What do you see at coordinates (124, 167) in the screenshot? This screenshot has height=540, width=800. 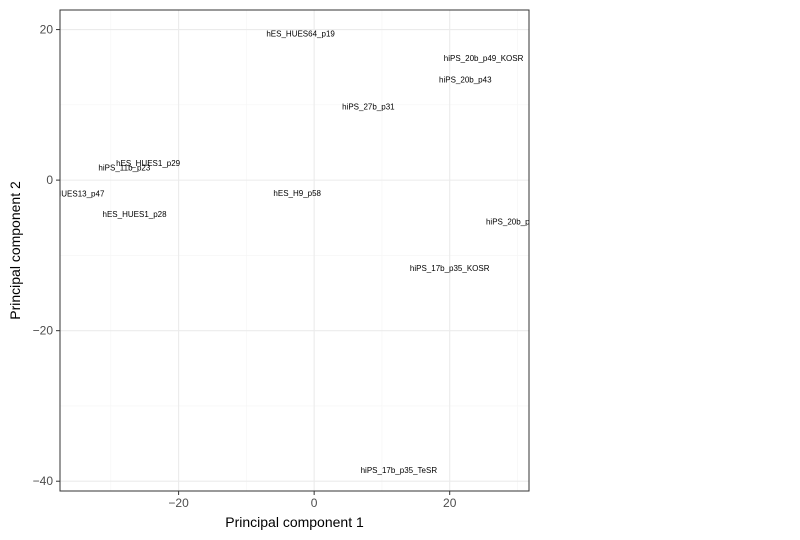 I see `point-label: hiPS_11b_p23` at bounding box center [124, 167].